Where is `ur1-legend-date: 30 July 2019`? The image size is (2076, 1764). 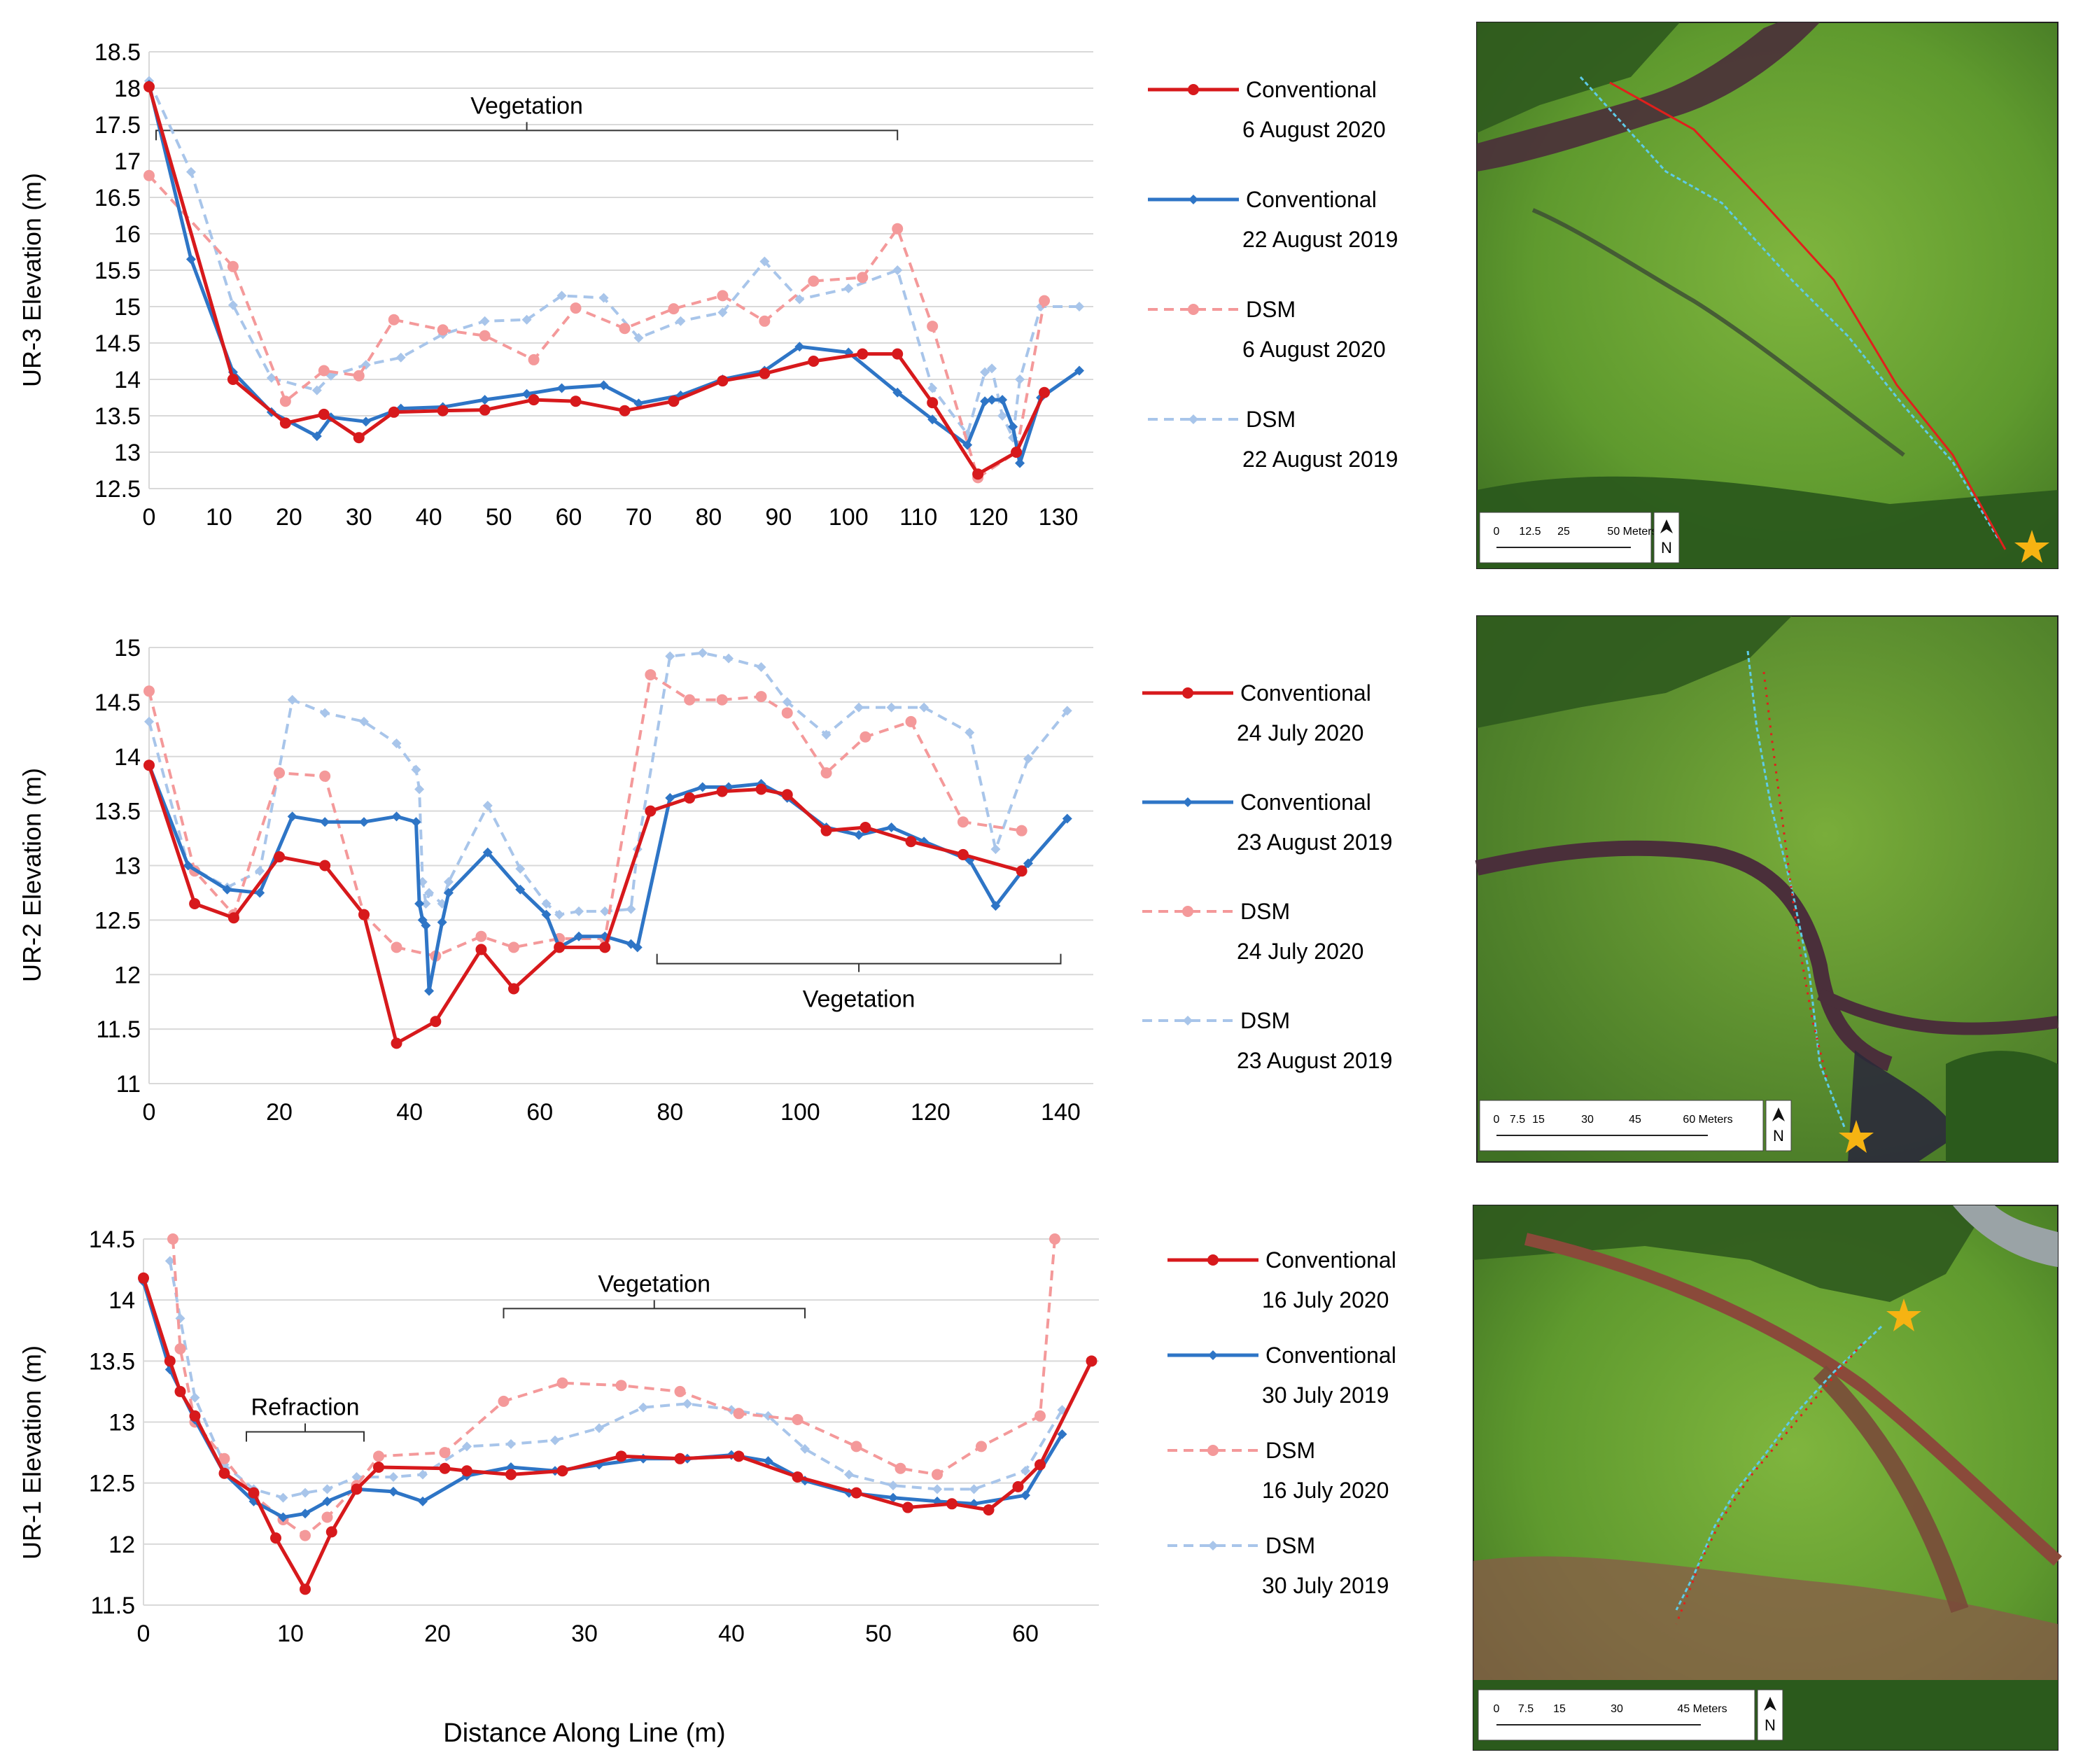
ur1-legend-date: 30 July 2019 is located at coordinates (1325, 1395).